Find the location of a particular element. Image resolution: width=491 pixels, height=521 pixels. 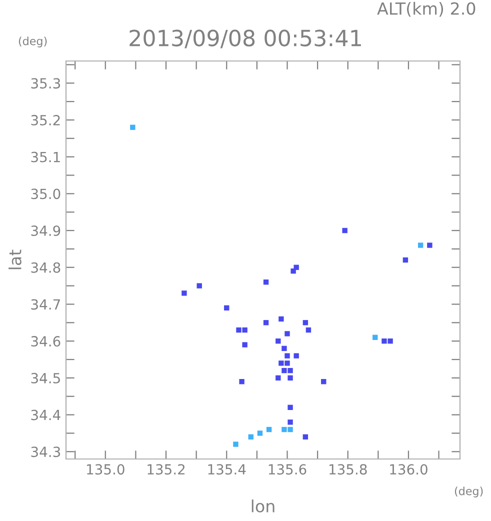

y-tick-label: 35.1 is located at coordinates (45, 157).